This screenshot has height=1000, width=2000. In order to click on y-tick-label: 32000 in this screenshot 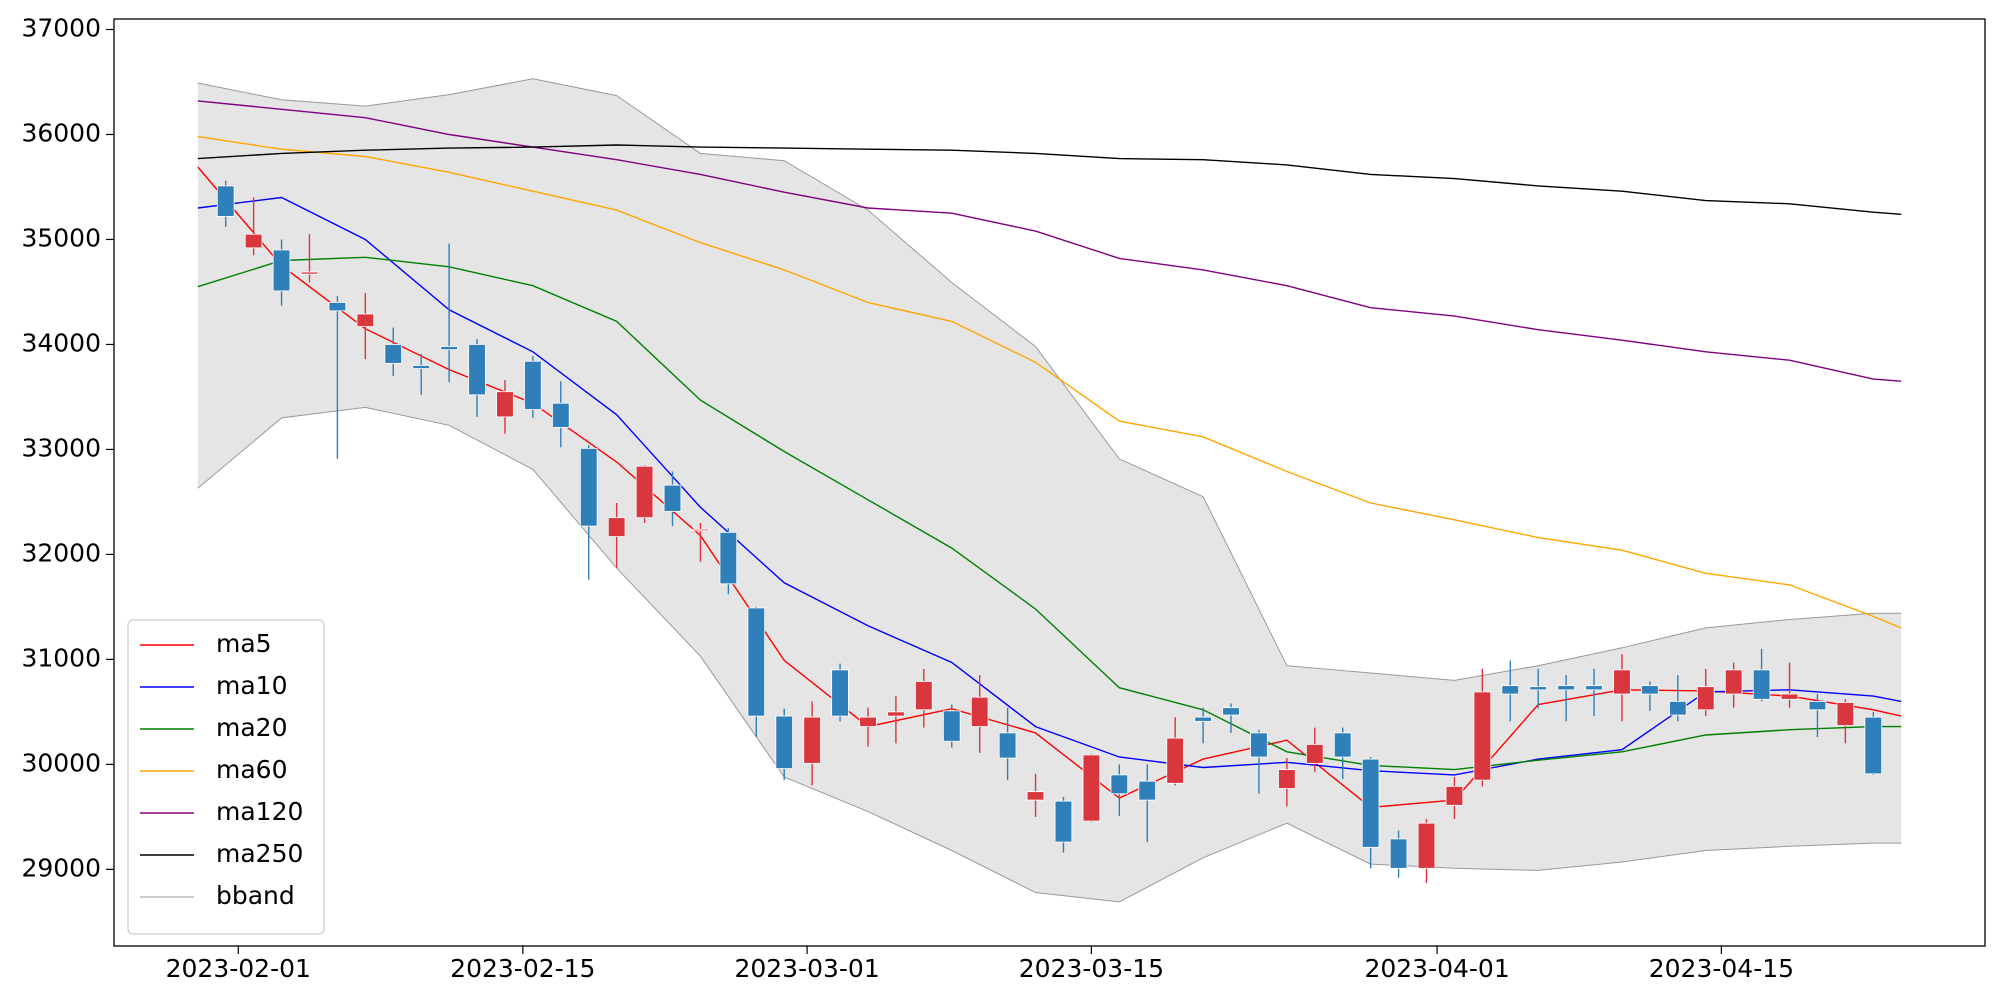, I will do `click(61, 552)`.